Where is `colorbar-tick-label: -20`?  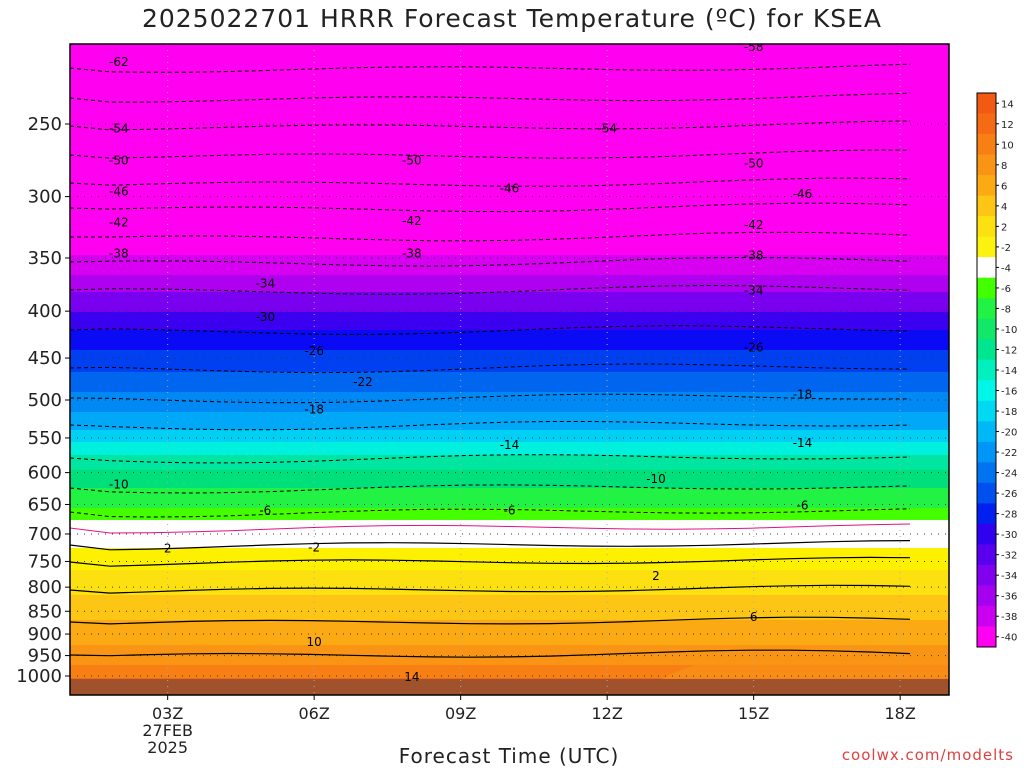 colorbar-tick-label: -20 is located at coordinates (1009, 433).